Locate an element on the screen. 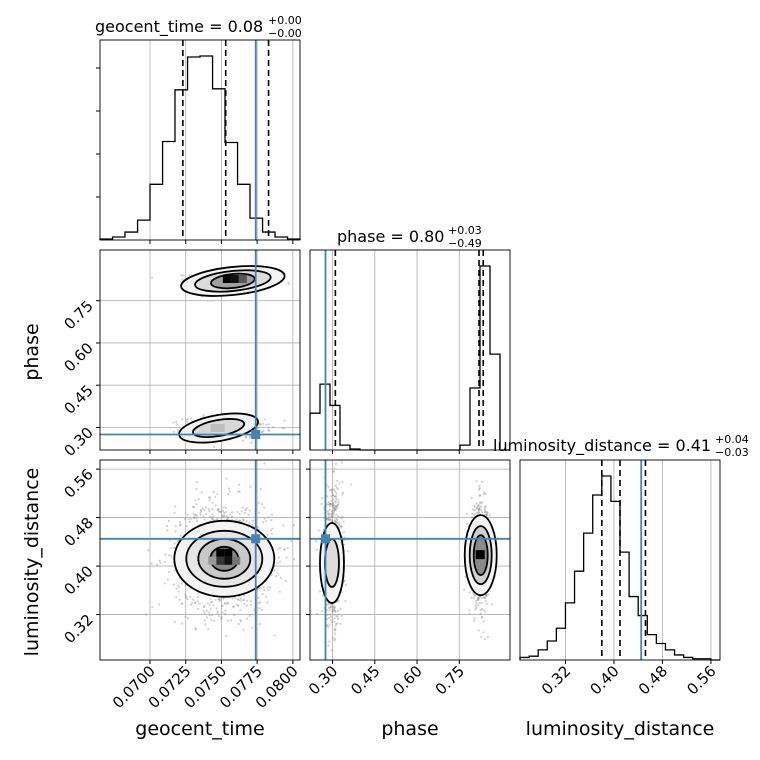 The width and height of the screenshot is (760, 760). plot-area is located at coordinates (220, 357).